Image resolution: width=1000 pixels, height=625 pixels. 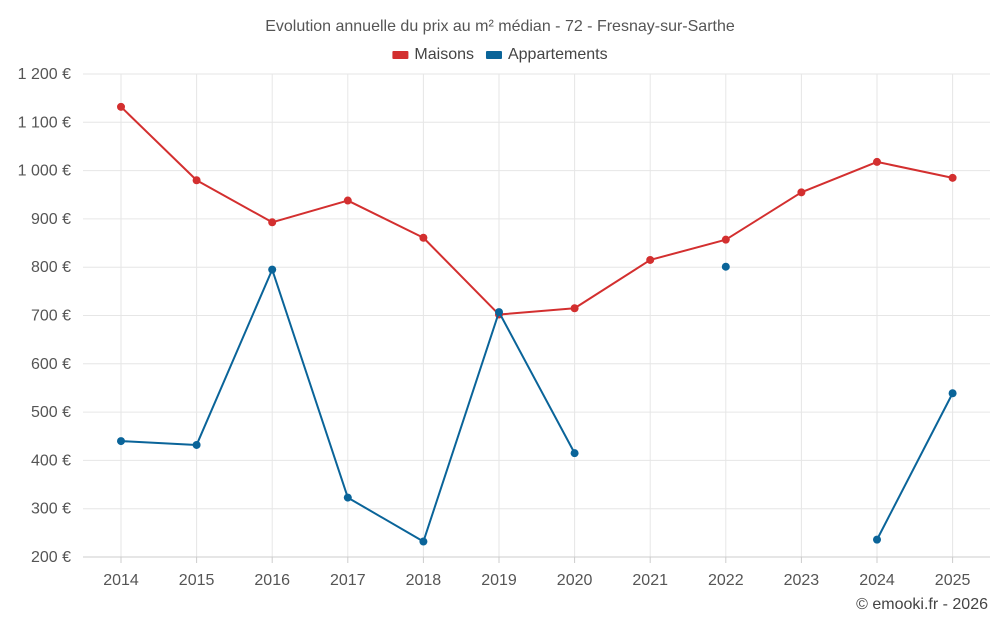 What do you see at coordinates (574, 308) in the screenshot?
I see `maisons-point-2020` at bounding box center [574, 308].